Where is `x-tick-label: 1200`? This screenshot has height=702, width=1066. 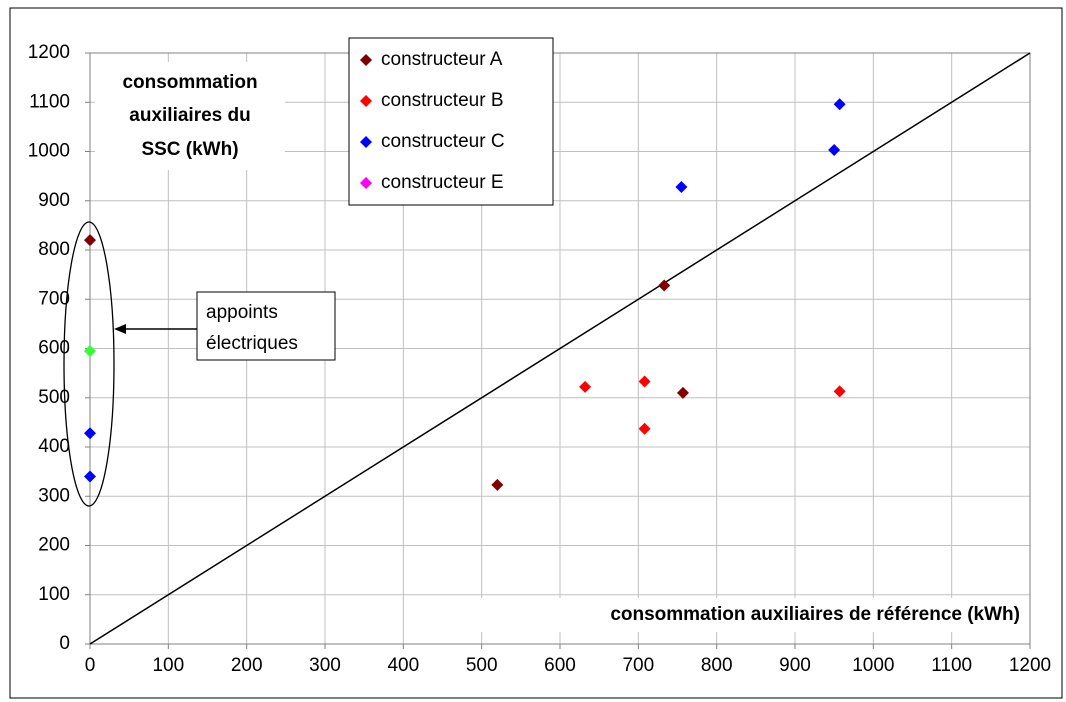
x-tick-label: 1200 is located at coordinates (1030, 665).